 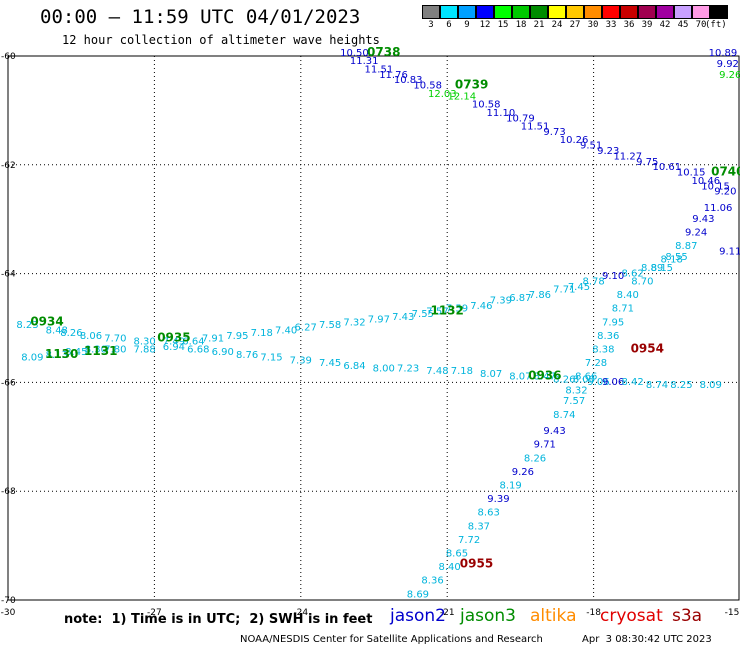 I want to click on wave-height-point: 8.37, so click(x=479, y=526).